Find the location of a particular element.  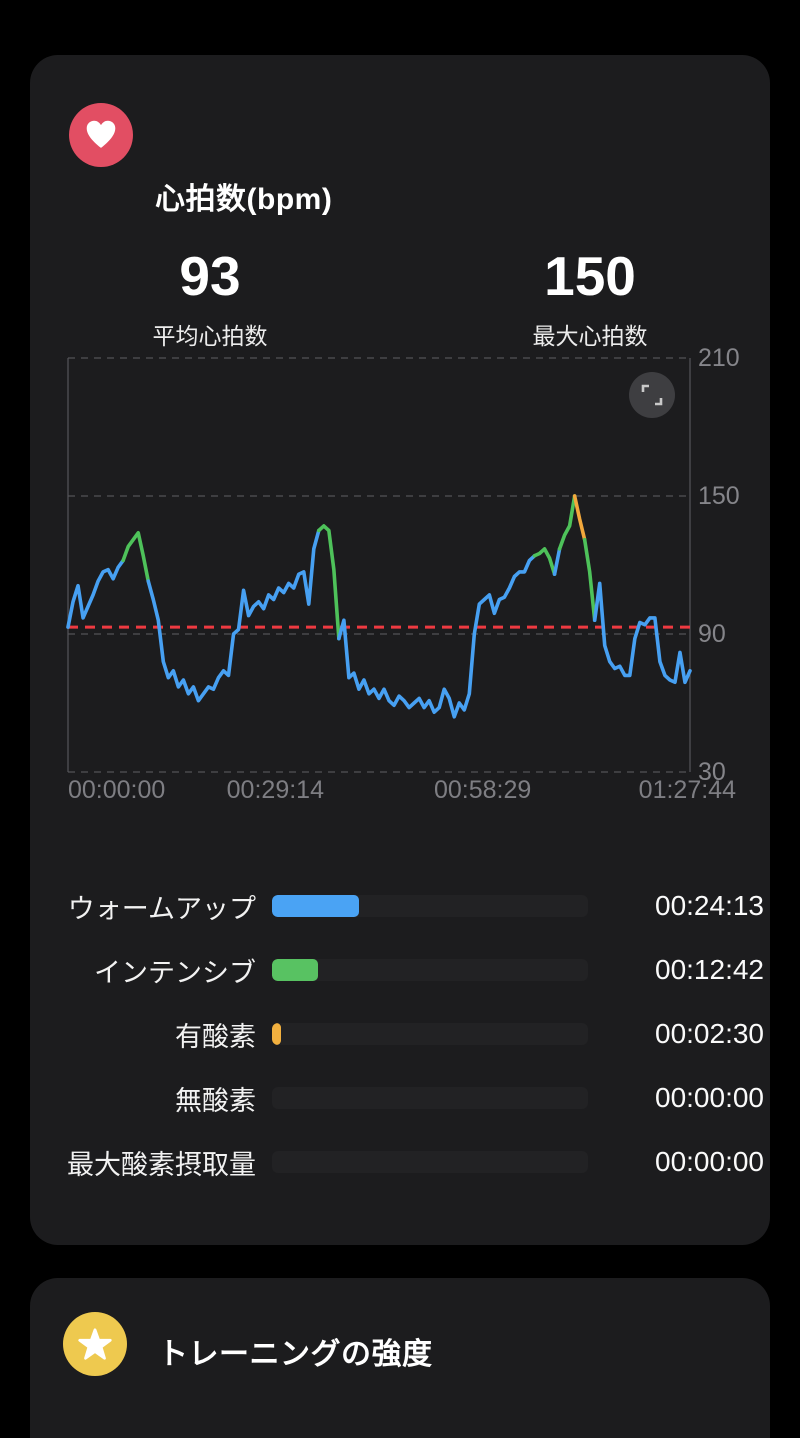

heart-rate-card-title: 心拍数(bpm) is located at coordinates (244, 199).